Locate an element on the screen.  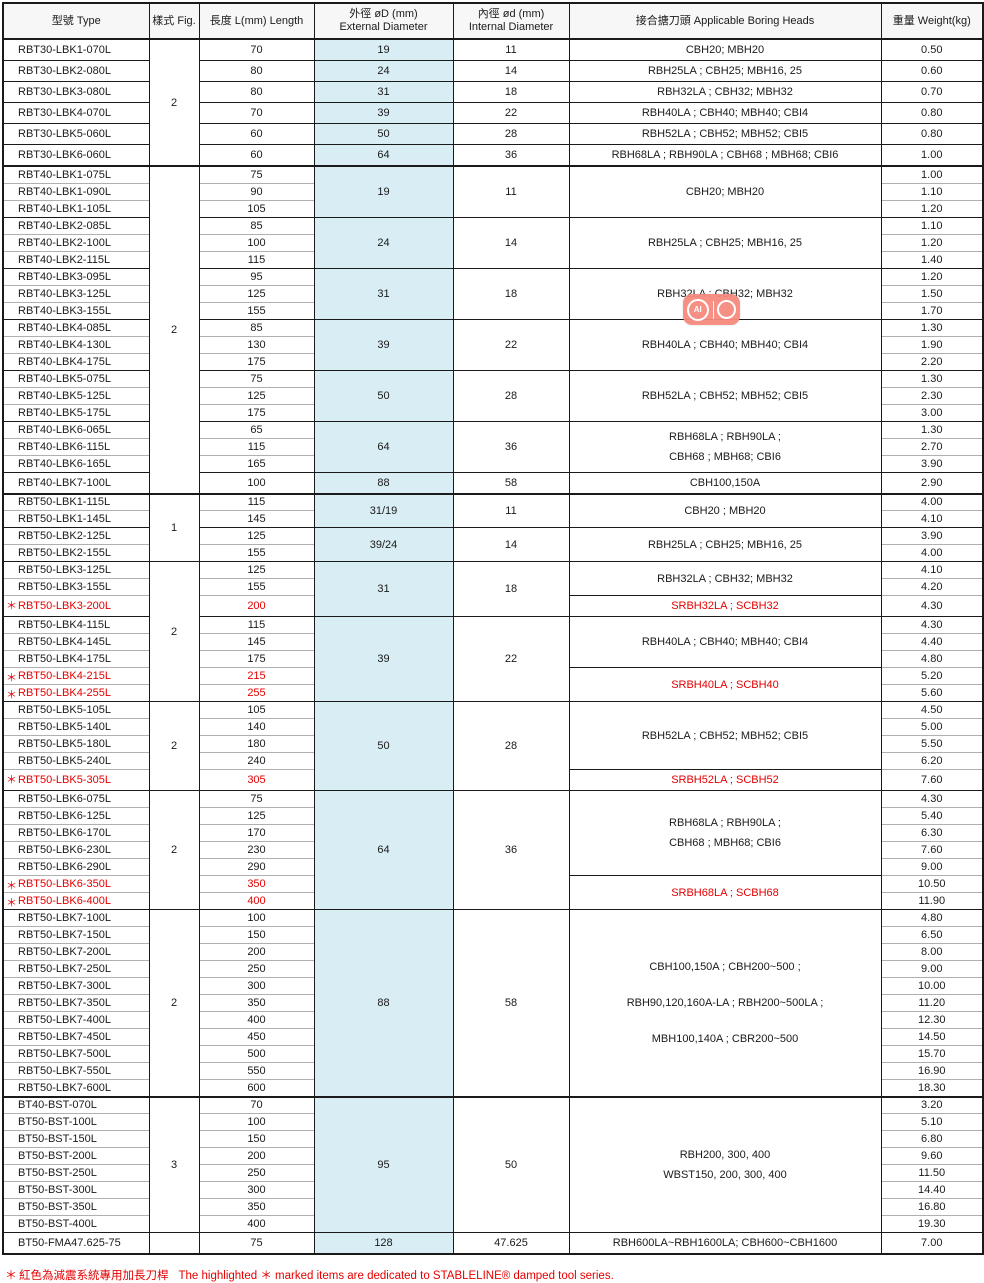
length-cell: 155 is located at coordinates (256, 587).